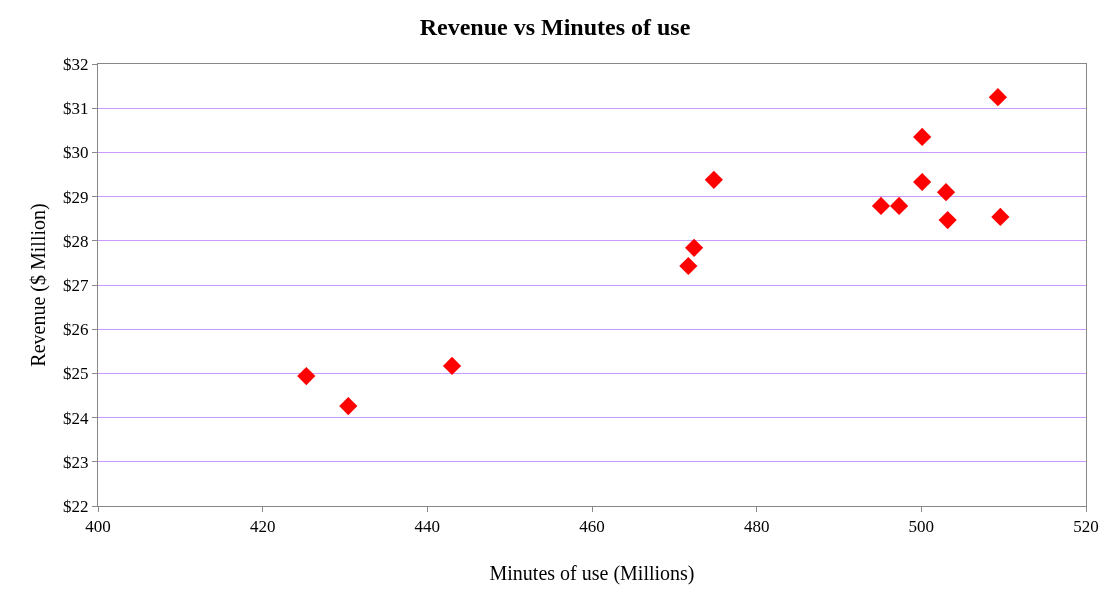 This screenshot has height=610, width=1110. I want to click on y-tick-label: $30, so click(76, 153).